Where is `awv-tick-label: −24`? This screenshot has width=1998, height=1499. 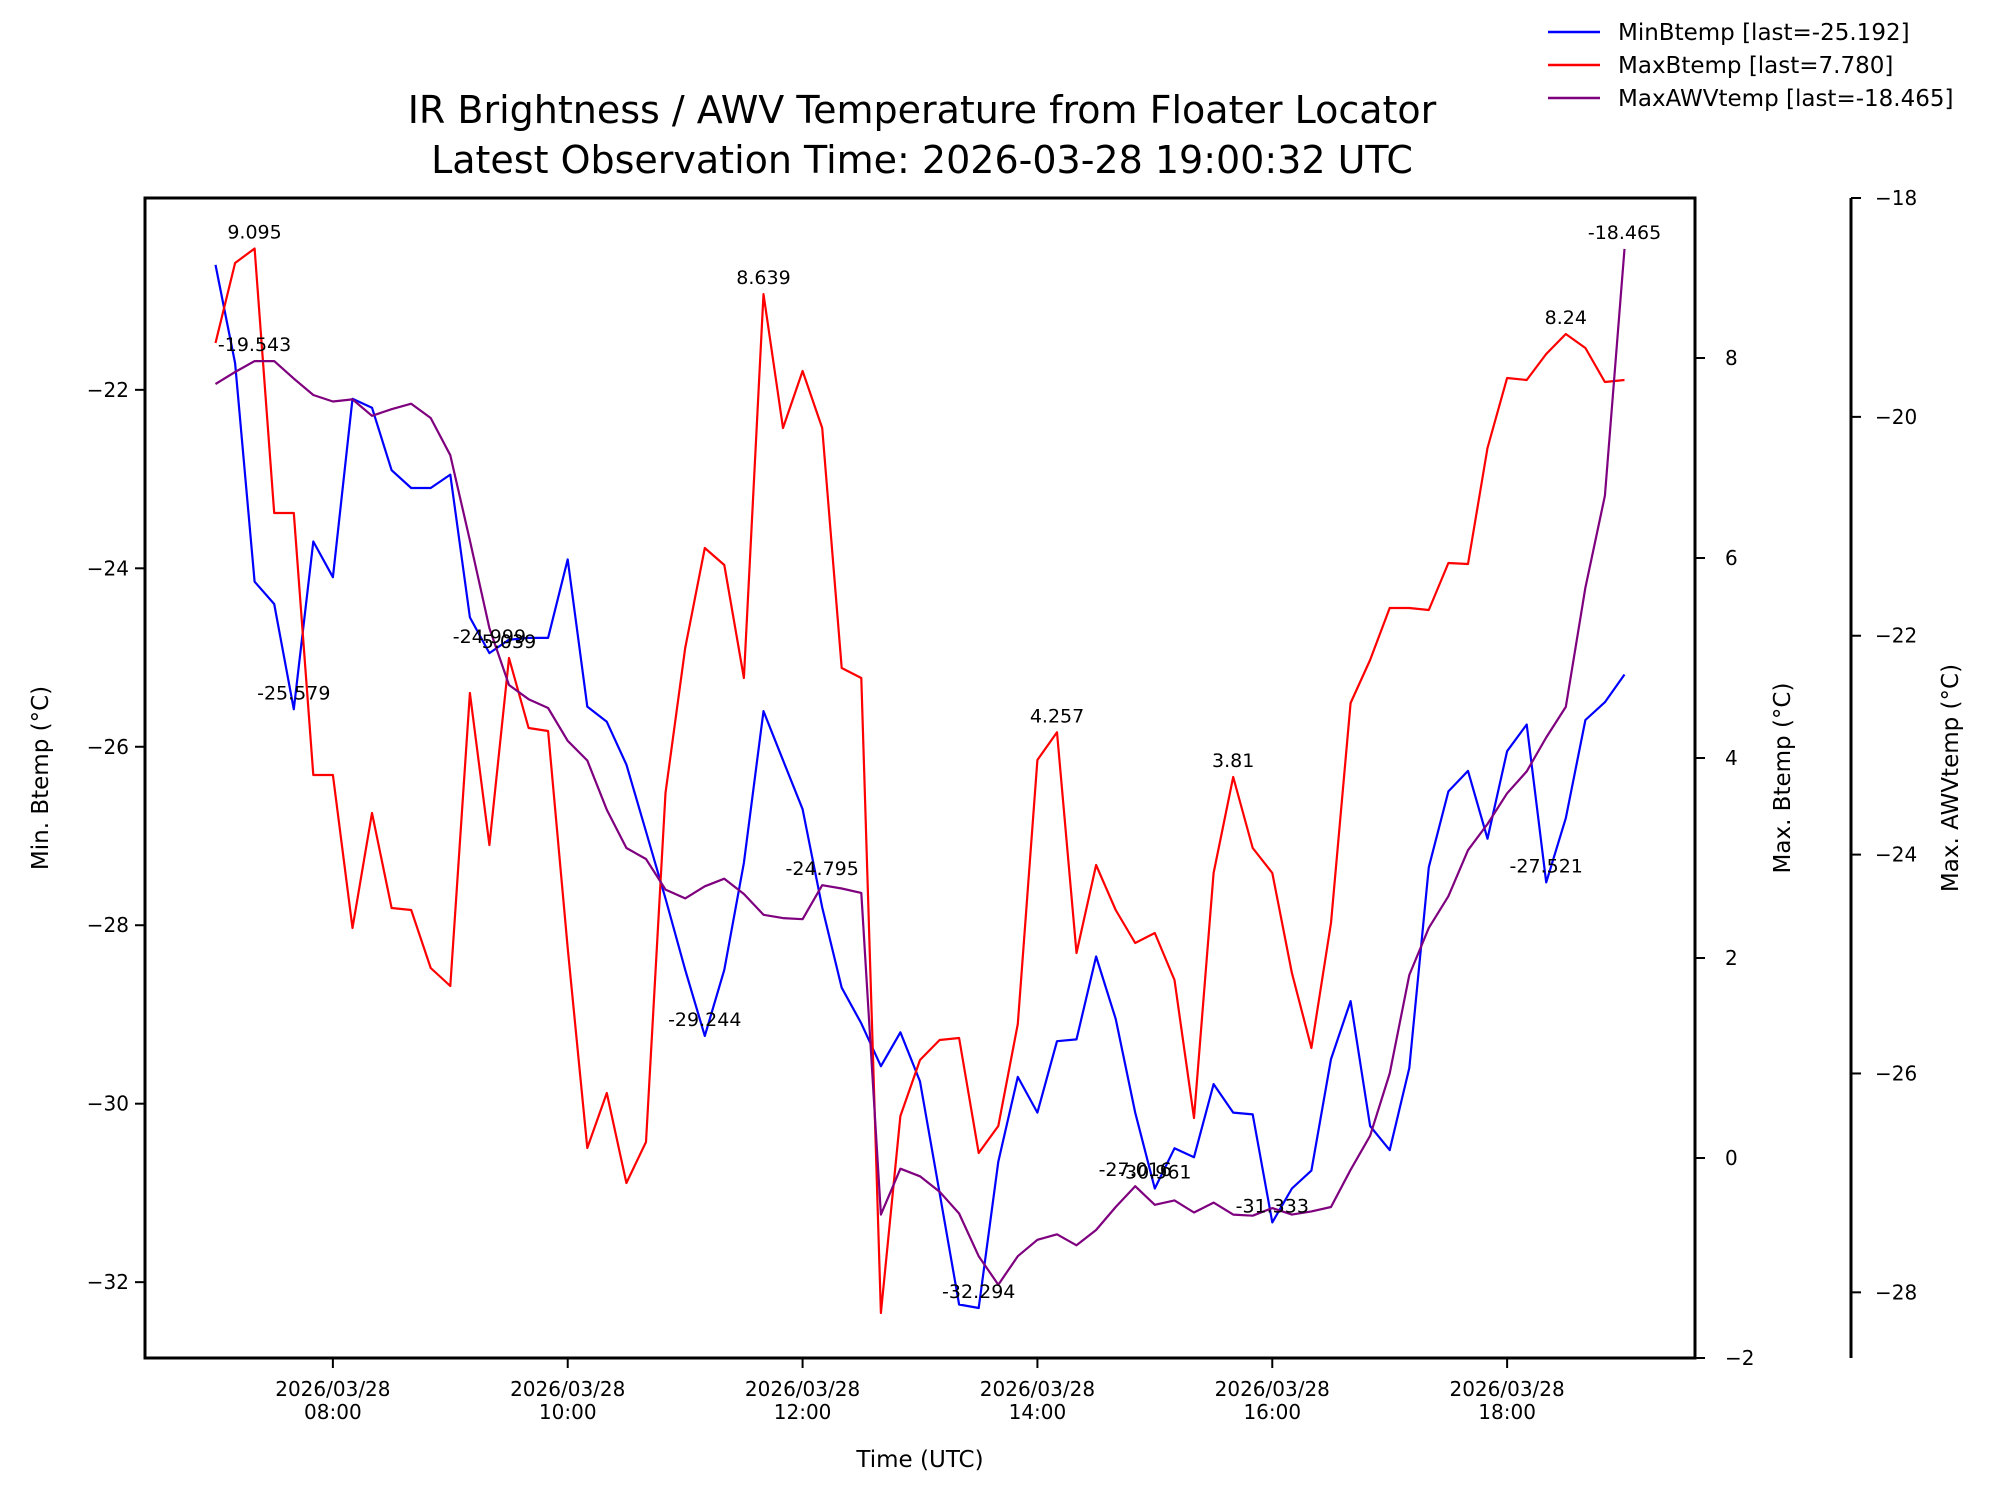 awv-tick-label: −24 is located at coordinates (1896, 855).